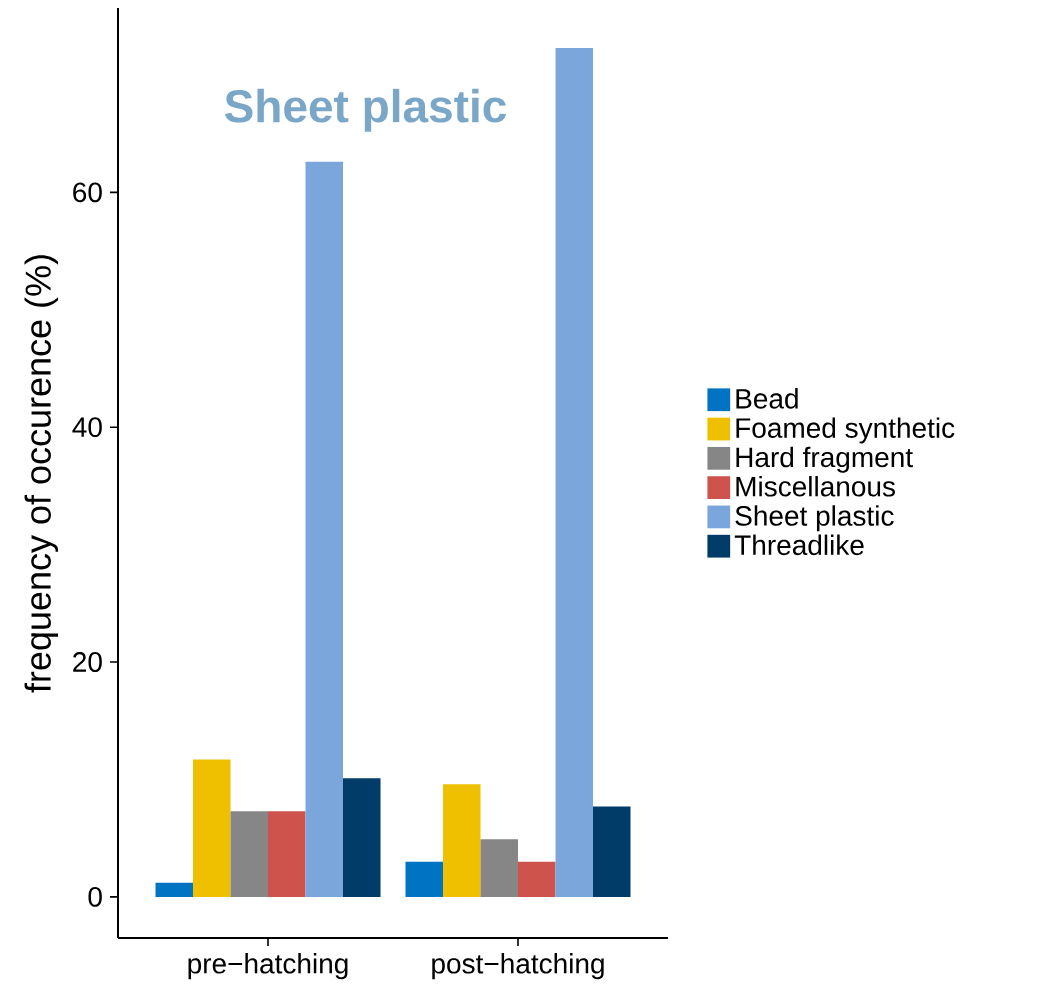  Describe the element at coordinates (799, 545) in the screenshot. I see `legend-label: Threadlike` at that location.